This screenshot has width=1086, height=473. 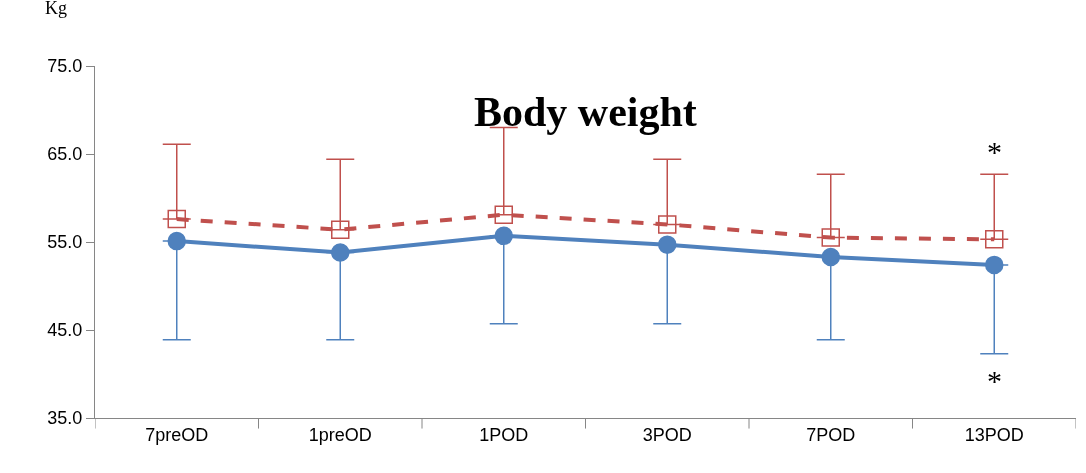 What do you see at coordinates (65, 242) in the screenshot?
I see `y-tick-label: 55.0` at bounding box center [65, 242].